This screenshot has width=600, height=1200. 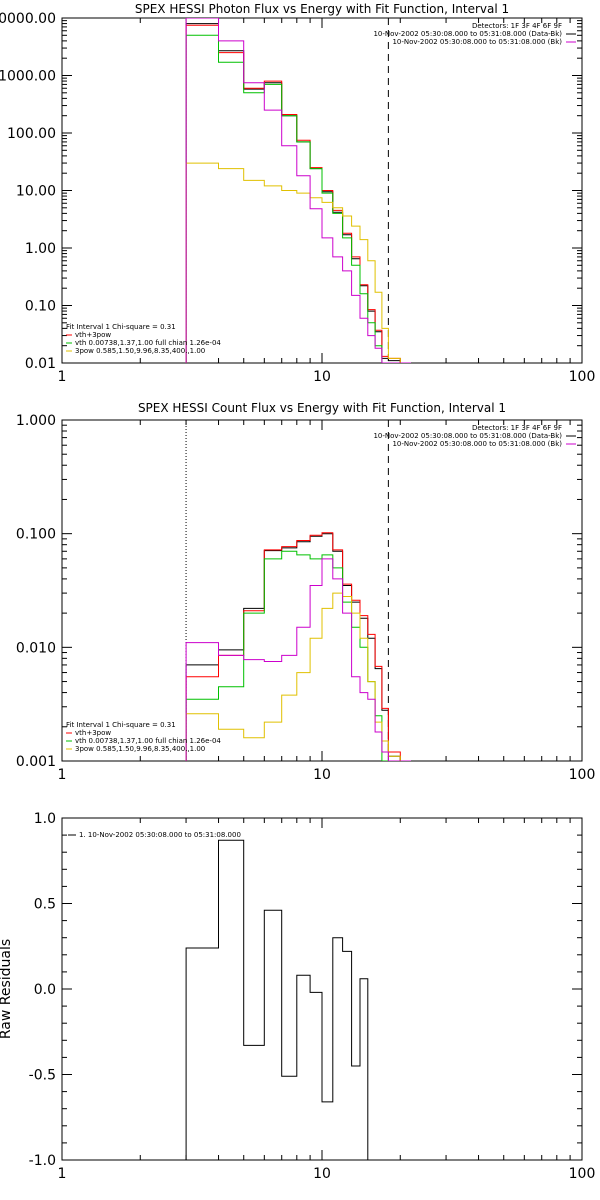 I want to click on y-tick-label: 100.00, so click(x=31, y=134).